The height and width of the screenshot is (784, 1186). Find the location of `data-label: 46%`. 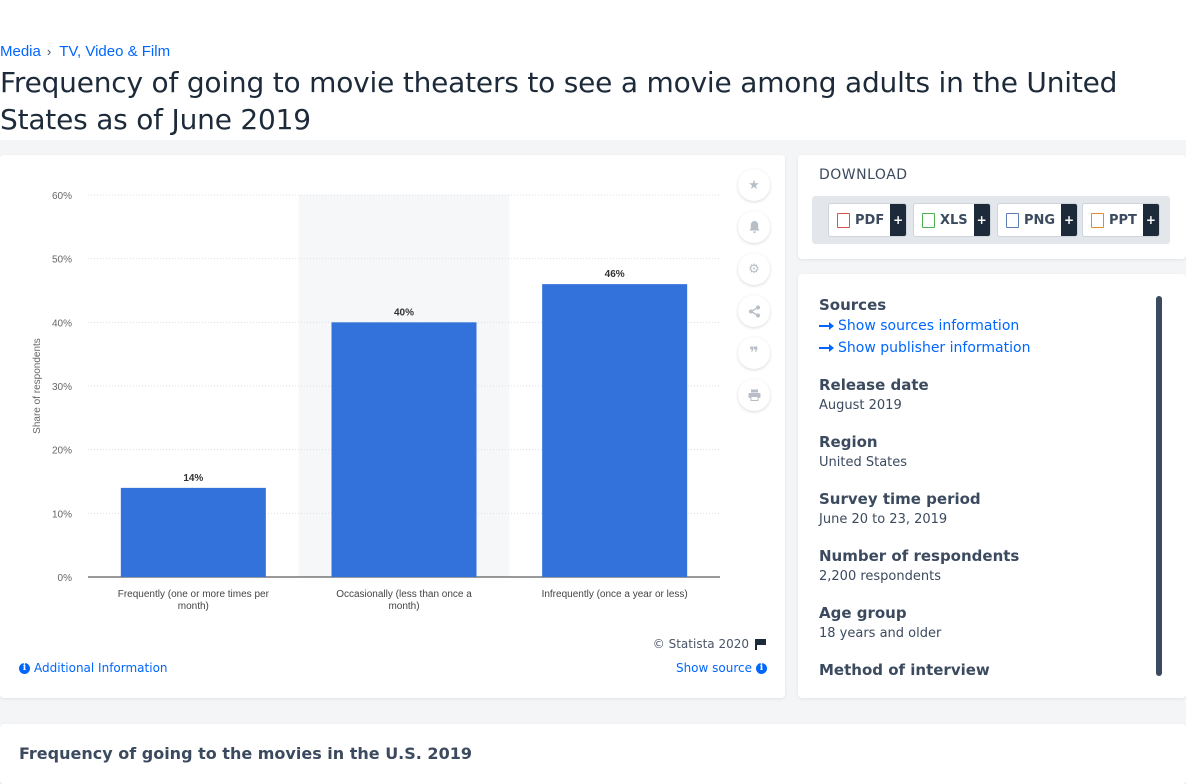

data-label: 46% is located at coordinates (615, 274).